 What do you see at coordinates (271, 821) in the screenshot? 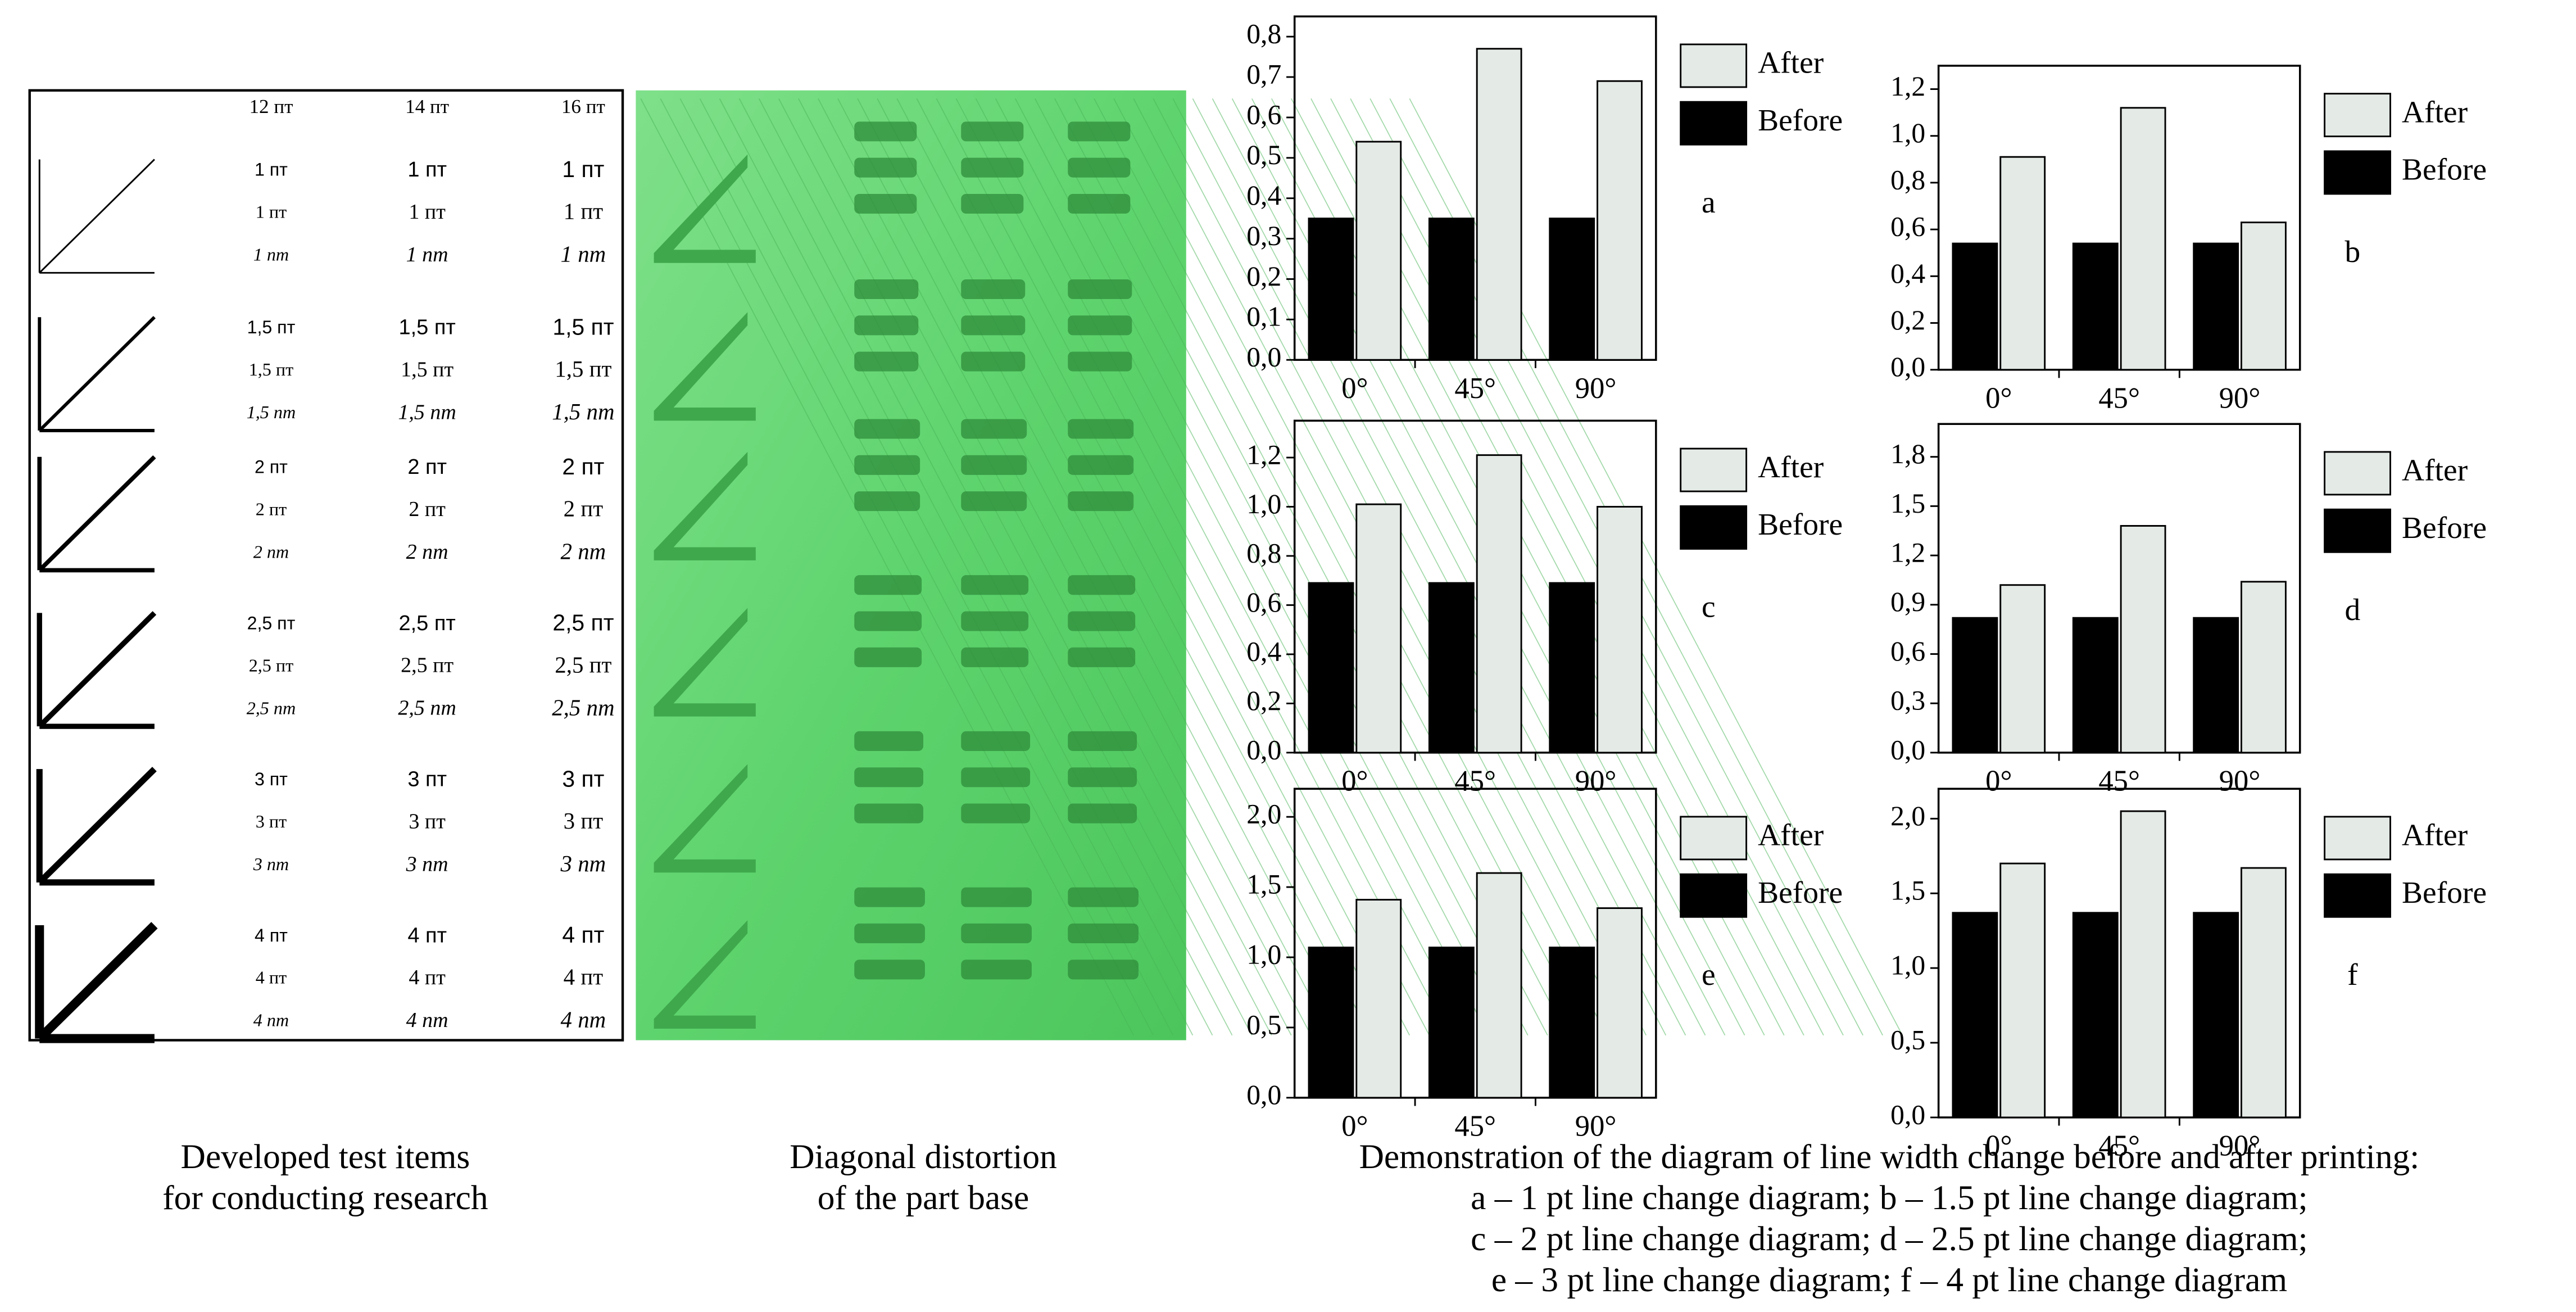
I see `test-item-label: 3 пт` at bounding box center [271, 821].